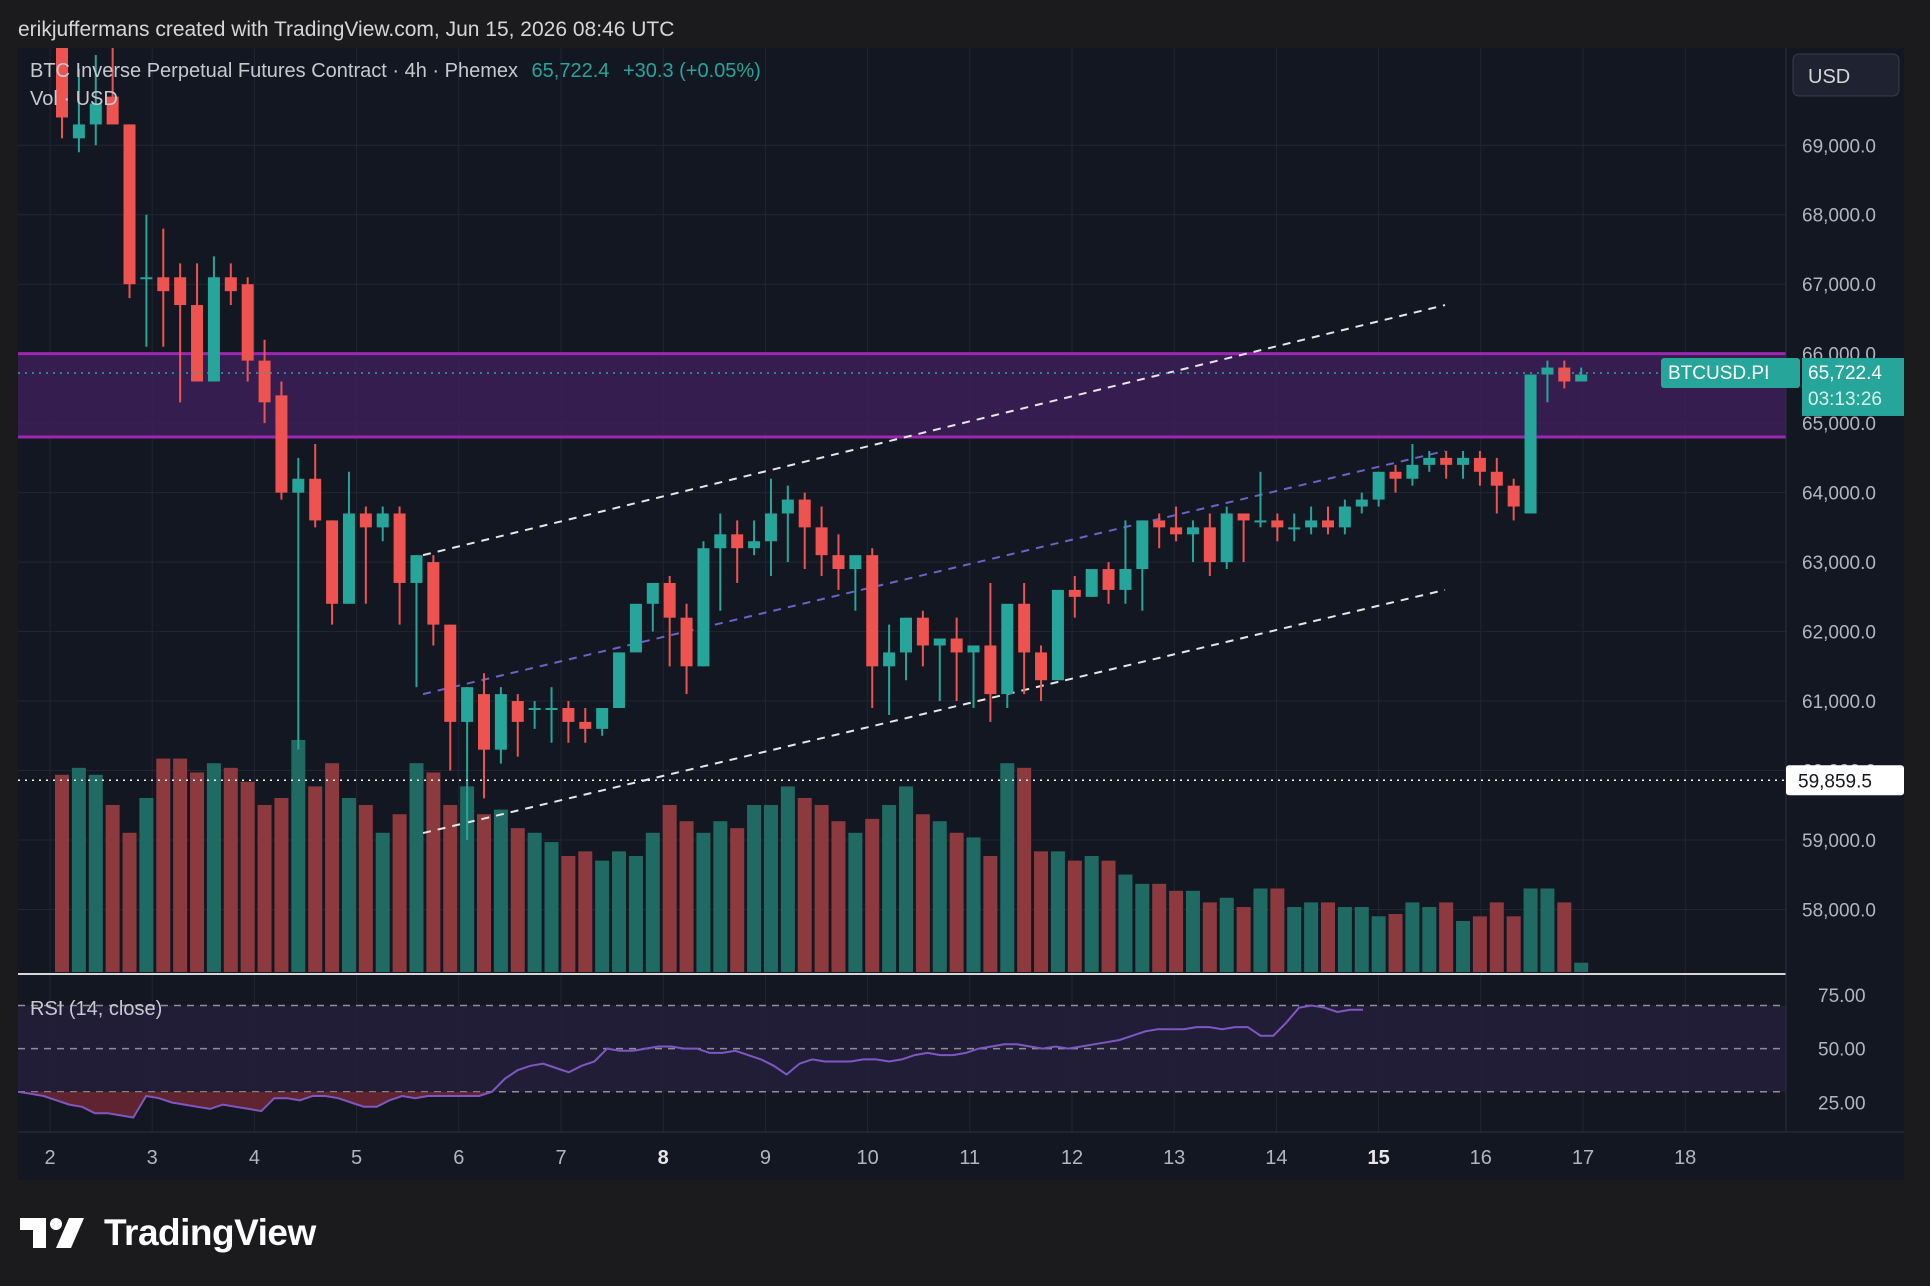  Describe the element at coordinates (1839, 216) in the screenshot. I see `price-tick-label: 68,000.0` at that location.